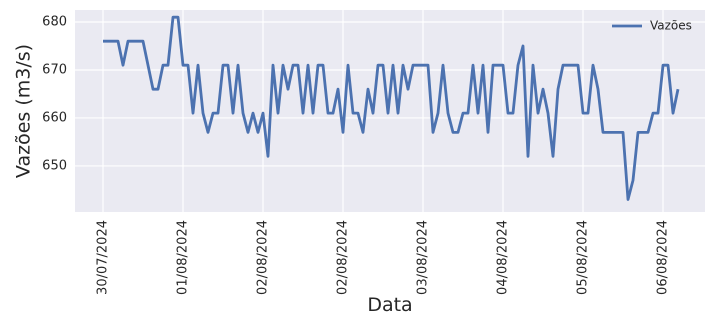  I want to click on x-tick-label: 03/08/2024, so click(423, 257).